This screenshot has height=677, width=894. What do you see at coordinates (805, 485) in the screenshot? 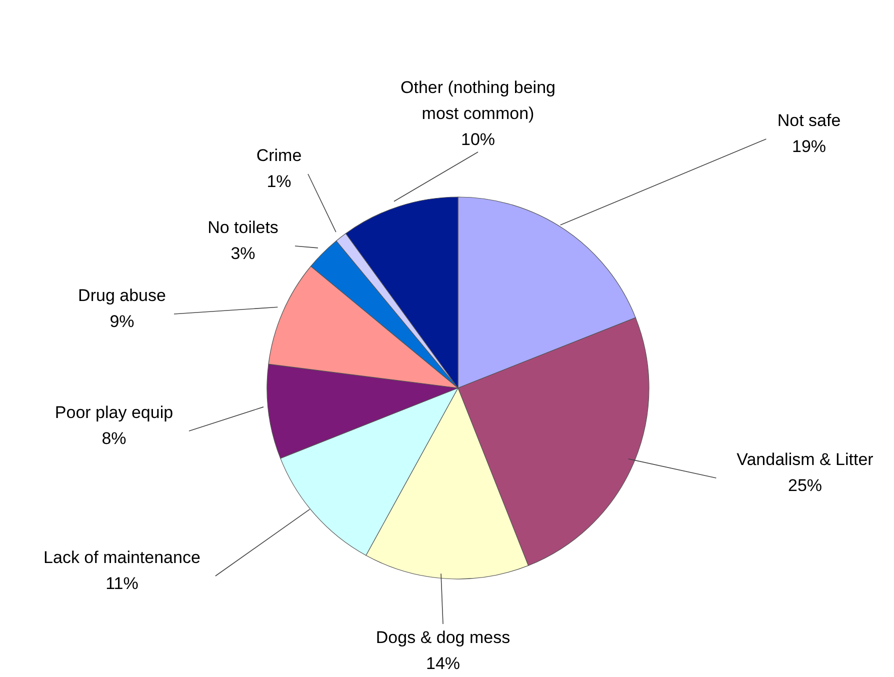
I see `data-label: 25%` at bounding box center [805, 485].